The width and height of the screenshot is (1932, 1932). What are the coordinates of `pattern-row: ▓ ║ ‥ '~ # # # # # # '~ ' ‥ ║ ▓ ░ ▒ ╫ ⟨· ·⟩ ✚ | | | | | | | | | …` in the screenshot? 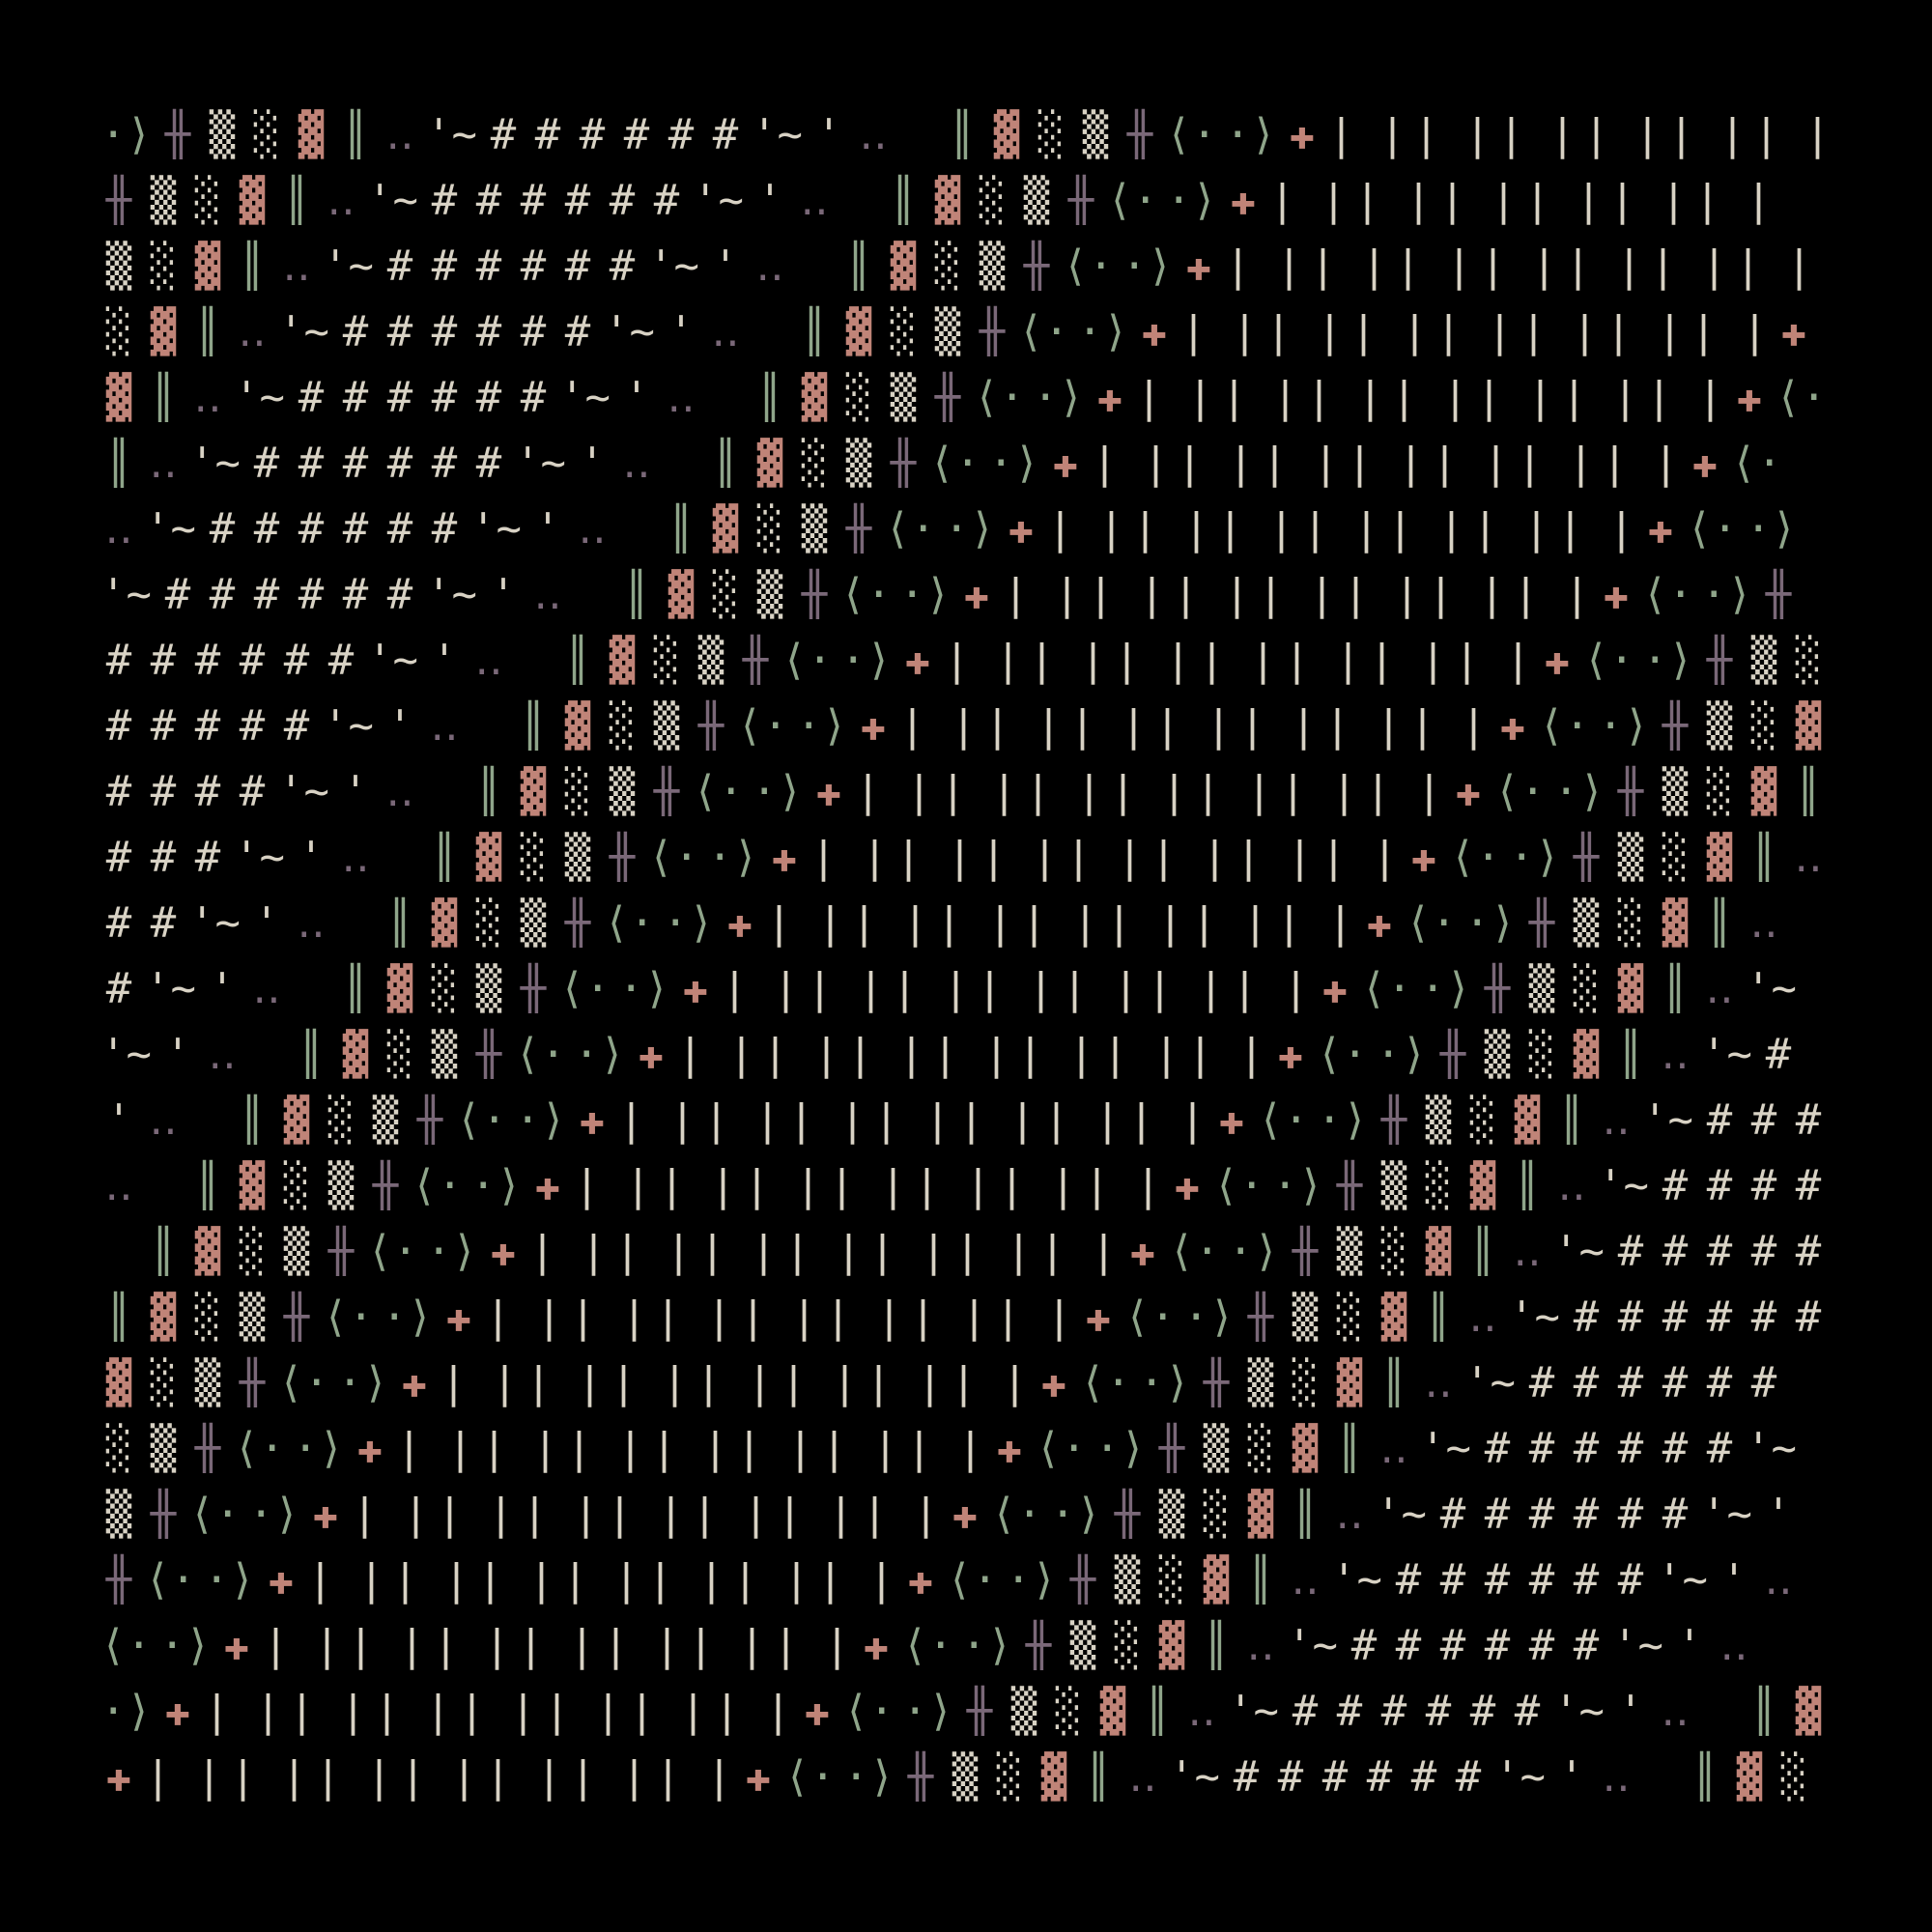 It's located at (964, 398).